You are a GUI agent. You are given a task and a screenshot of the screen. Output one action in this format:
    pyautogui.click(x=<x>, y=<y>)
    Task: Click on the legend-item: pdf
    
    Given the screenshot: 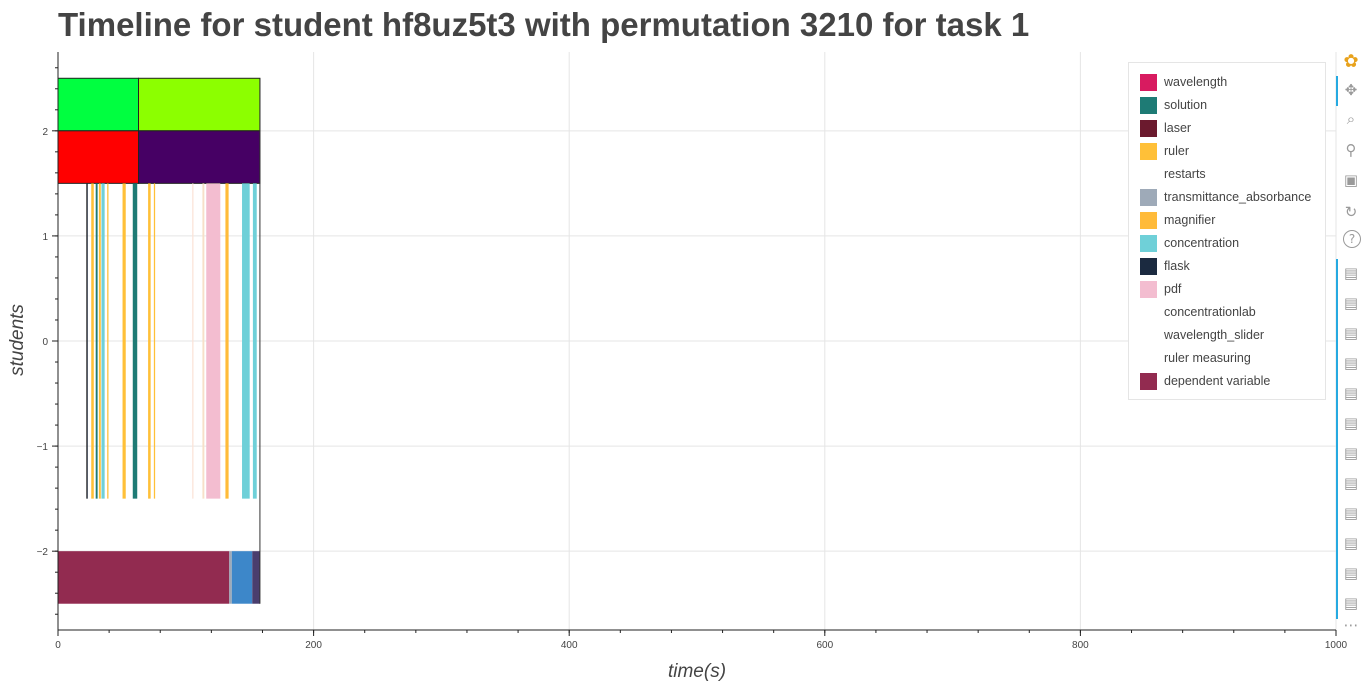 What is the action you would take?
    pyautogui.click(x=1160, y=289)
    